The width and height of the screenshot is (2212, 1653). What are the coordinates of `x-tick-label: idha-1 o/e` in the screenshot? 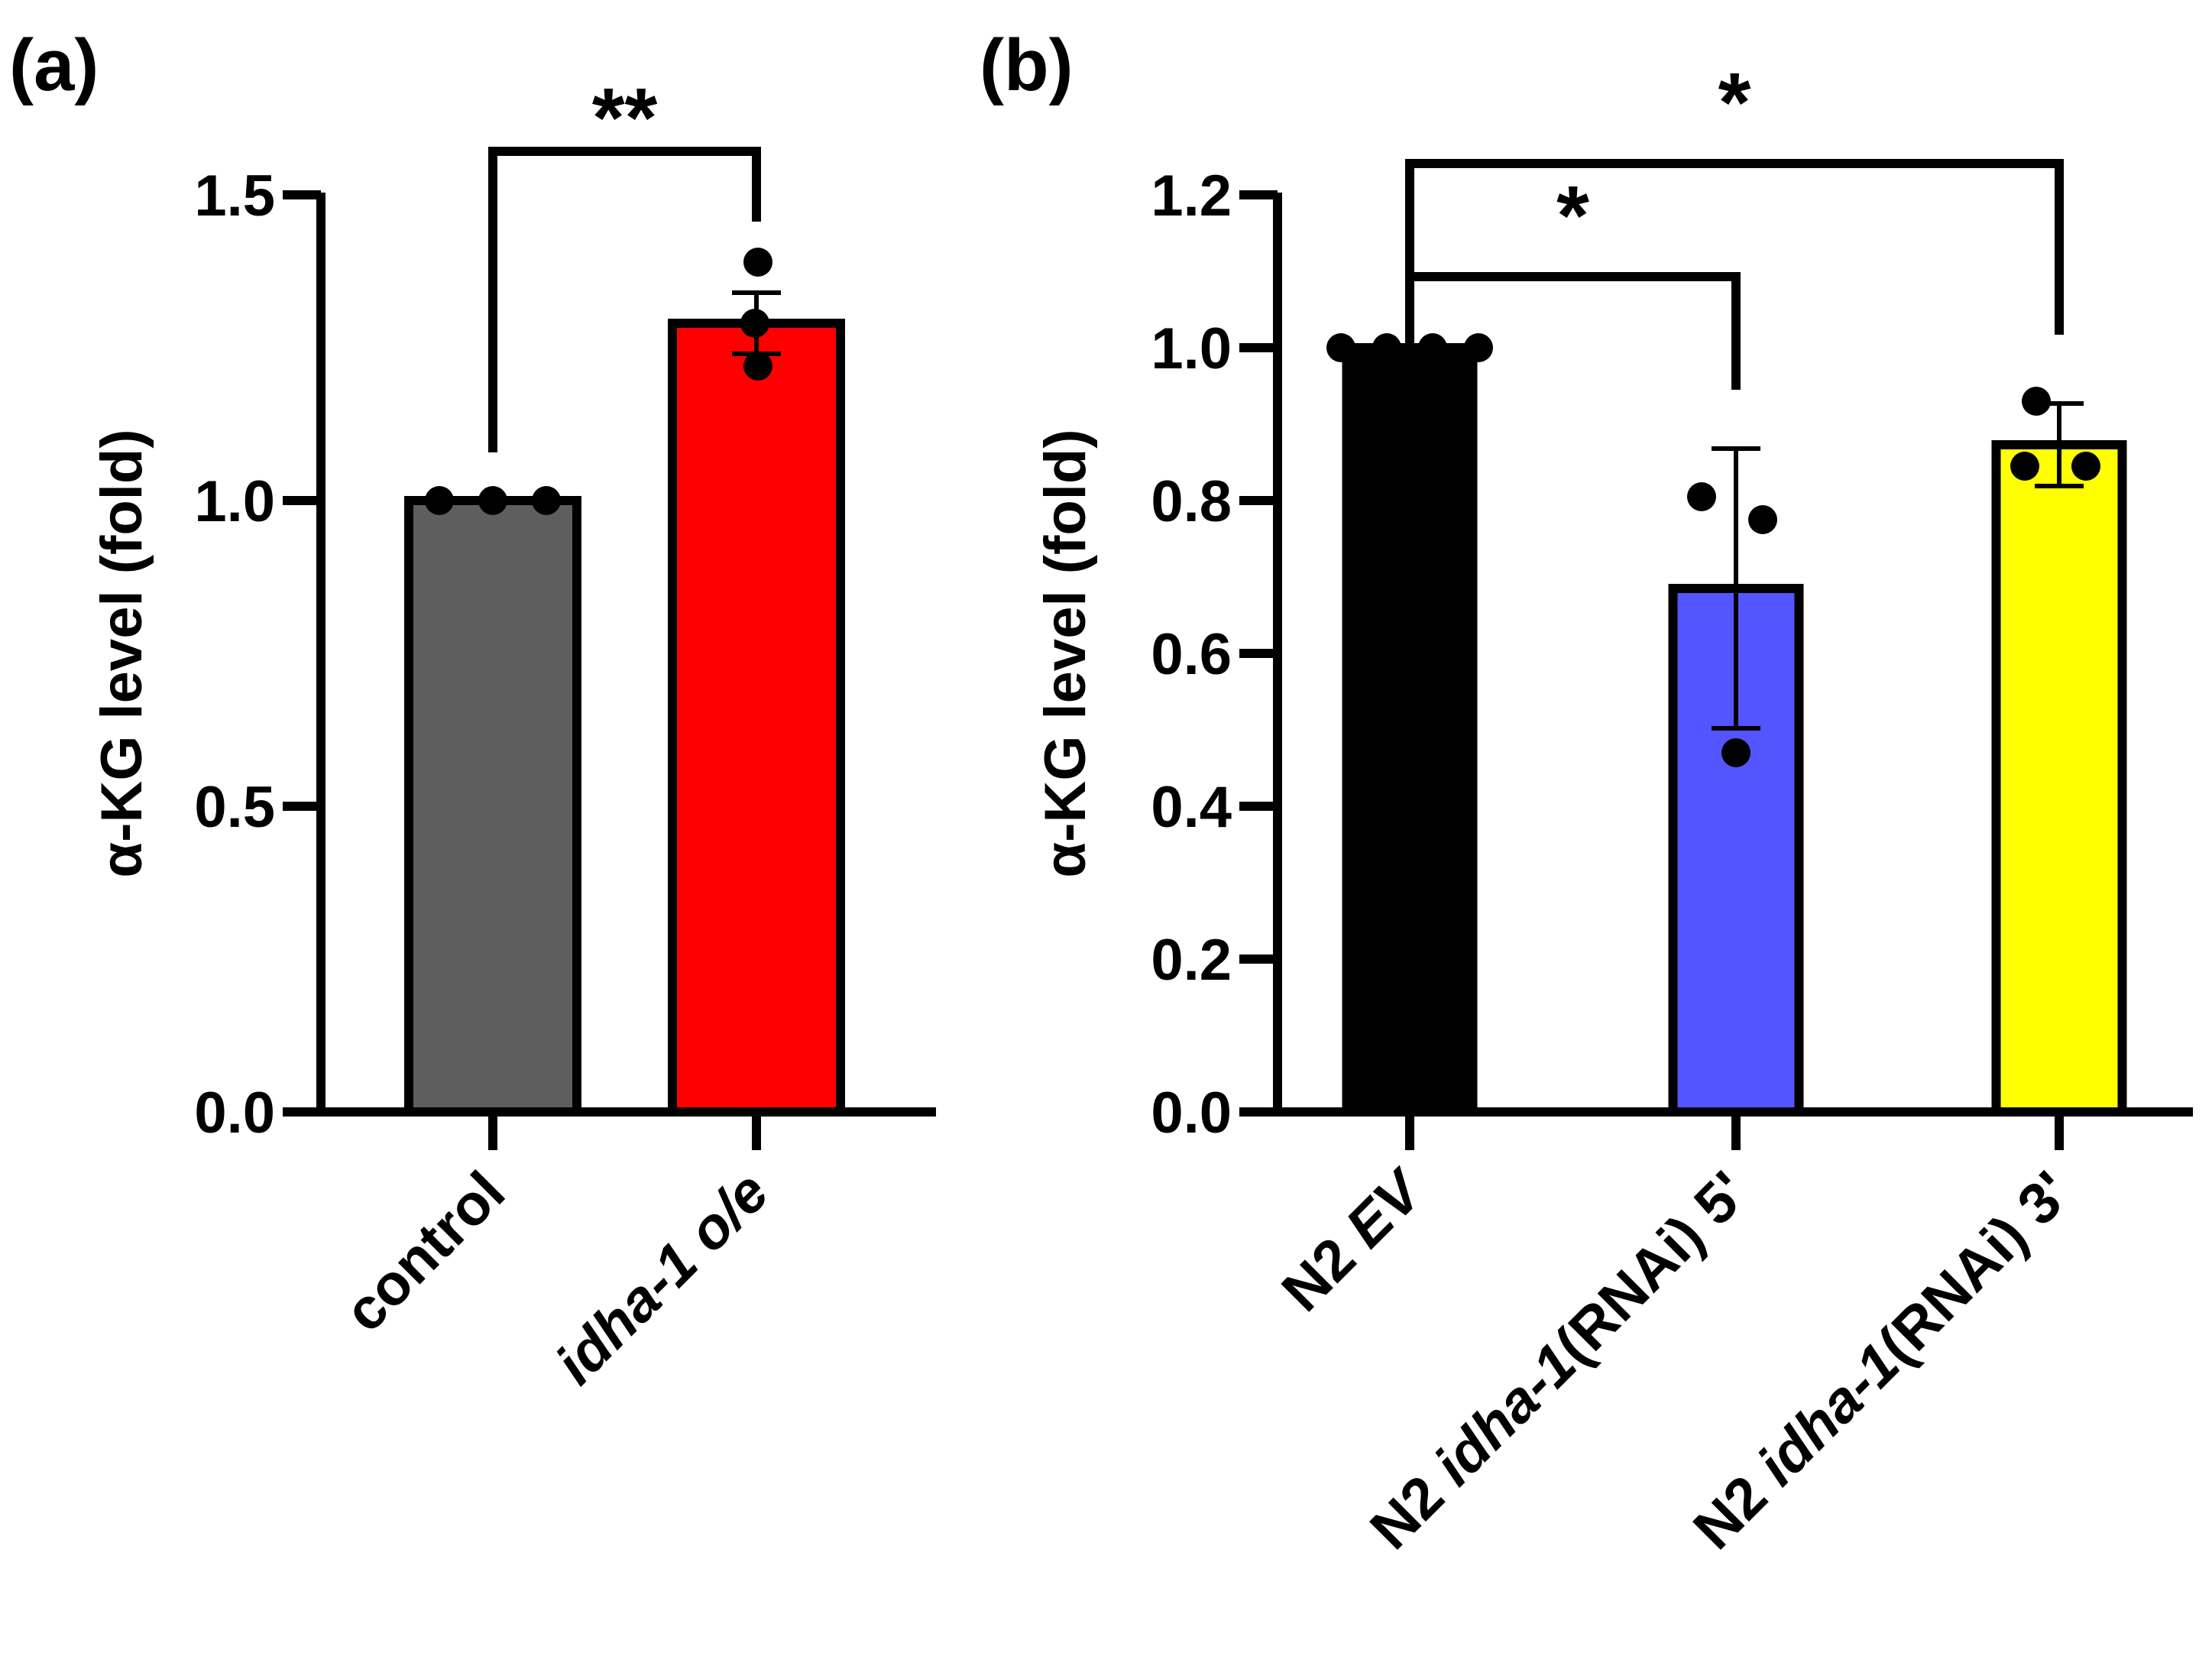 It's located at (662, 1278).